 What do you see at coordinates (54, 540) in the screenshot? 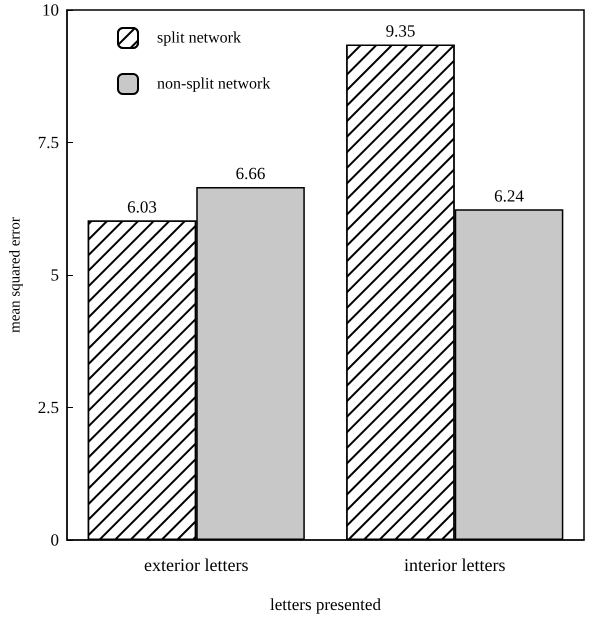
I see `y-tick-label: 0` at bounding box center [54, 540].